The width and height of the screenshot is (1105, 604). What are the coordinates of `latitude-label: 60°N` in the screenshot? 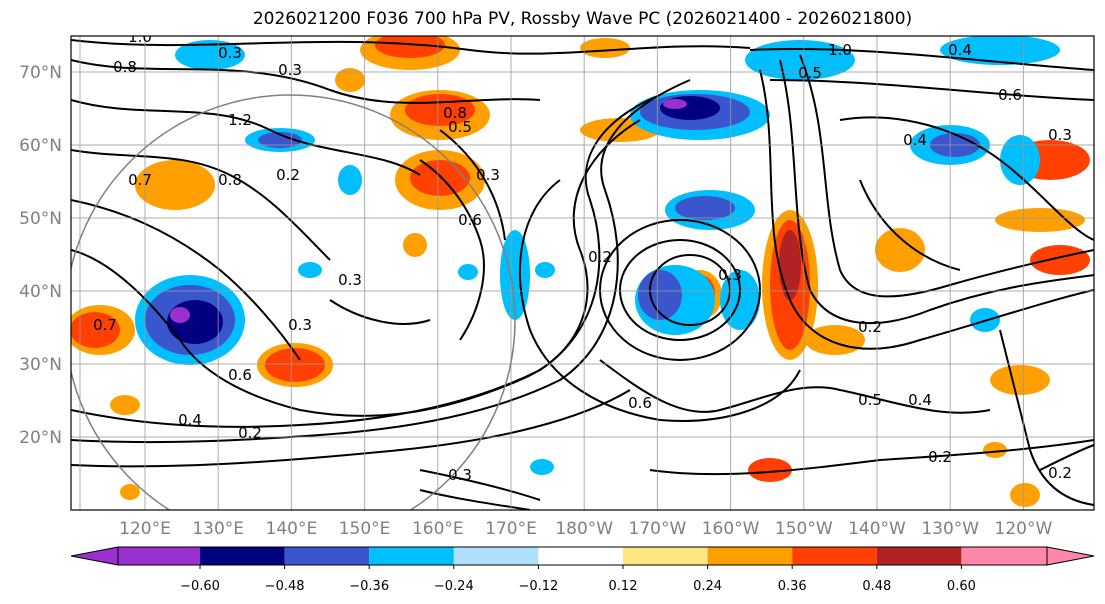 It's located at (40, 146).